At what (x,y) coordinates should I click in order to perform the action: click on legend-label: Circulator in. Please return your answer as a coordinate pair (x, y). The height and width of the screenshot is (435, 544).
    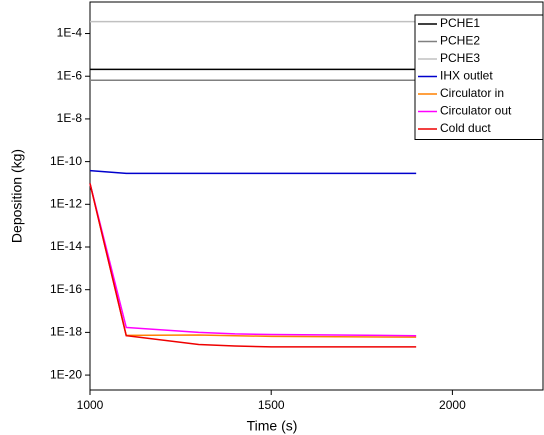
    Looking at the image, I should click on (472, 93).